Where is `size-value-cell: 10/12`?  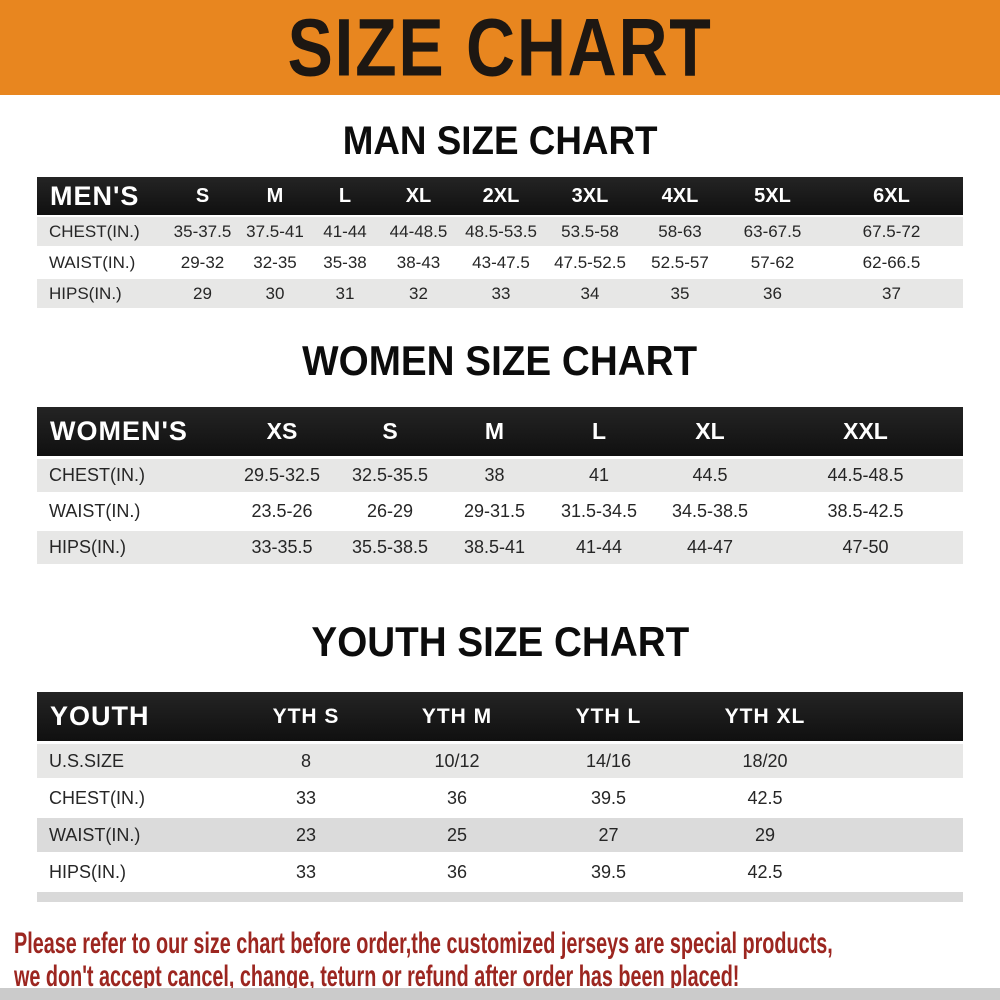
size-value-cell: 10/12 is located at coordinates (457, 761).